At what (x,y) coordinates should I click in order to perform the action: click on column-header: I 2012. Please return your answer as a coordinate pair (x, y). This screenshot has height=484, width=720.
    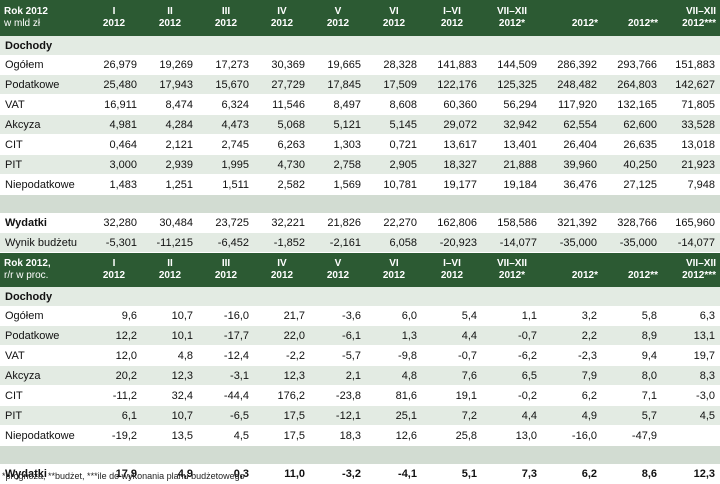
    Looking at the image, I should click on (114, 18).